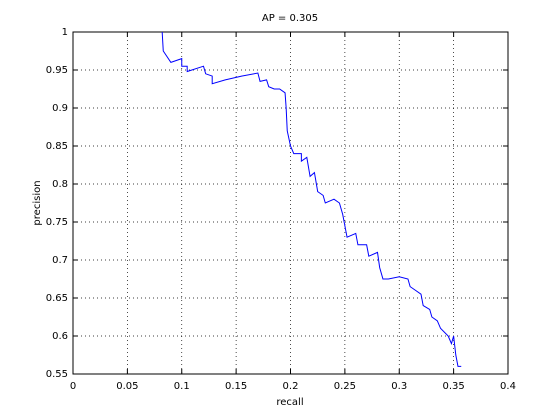 The height and width of the screenshot is (420, 560). Describe the element at coordinates (291, 386) in the screenshot. I see `x-tick-label: 0.2` at that location.